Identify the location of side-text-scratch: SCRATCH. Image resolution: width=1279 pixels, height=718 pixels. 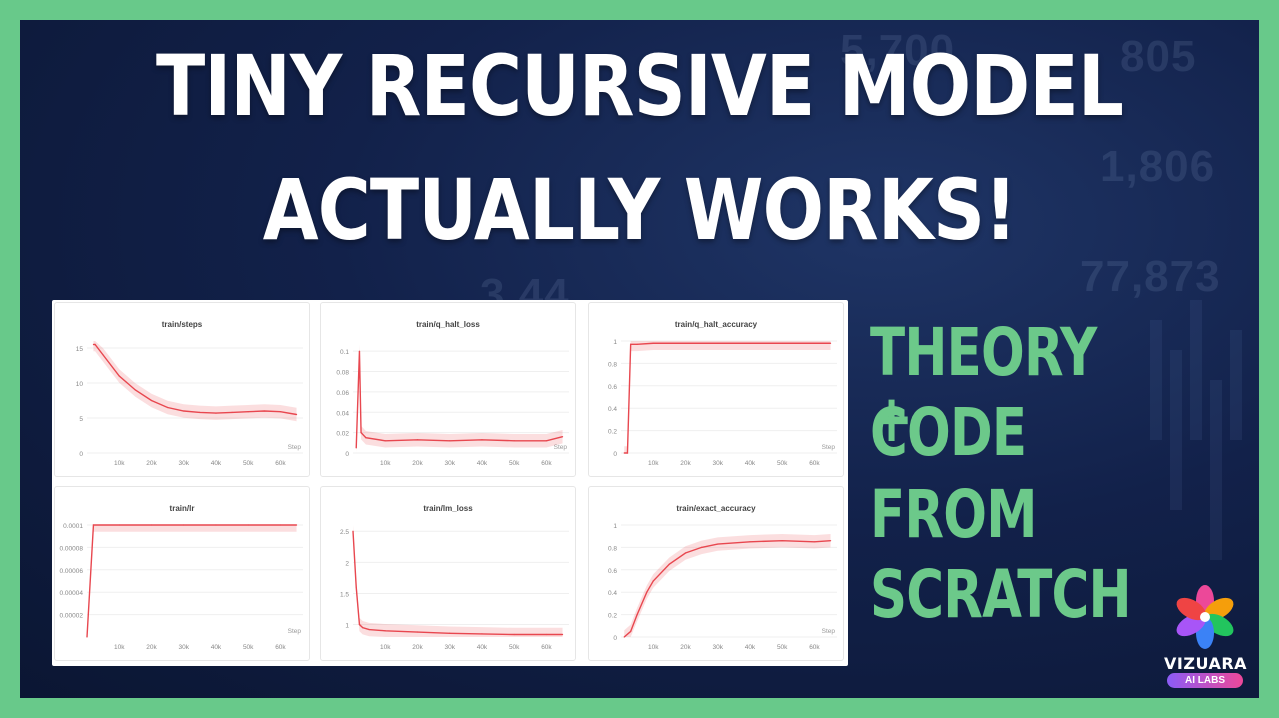
(1001, 594).